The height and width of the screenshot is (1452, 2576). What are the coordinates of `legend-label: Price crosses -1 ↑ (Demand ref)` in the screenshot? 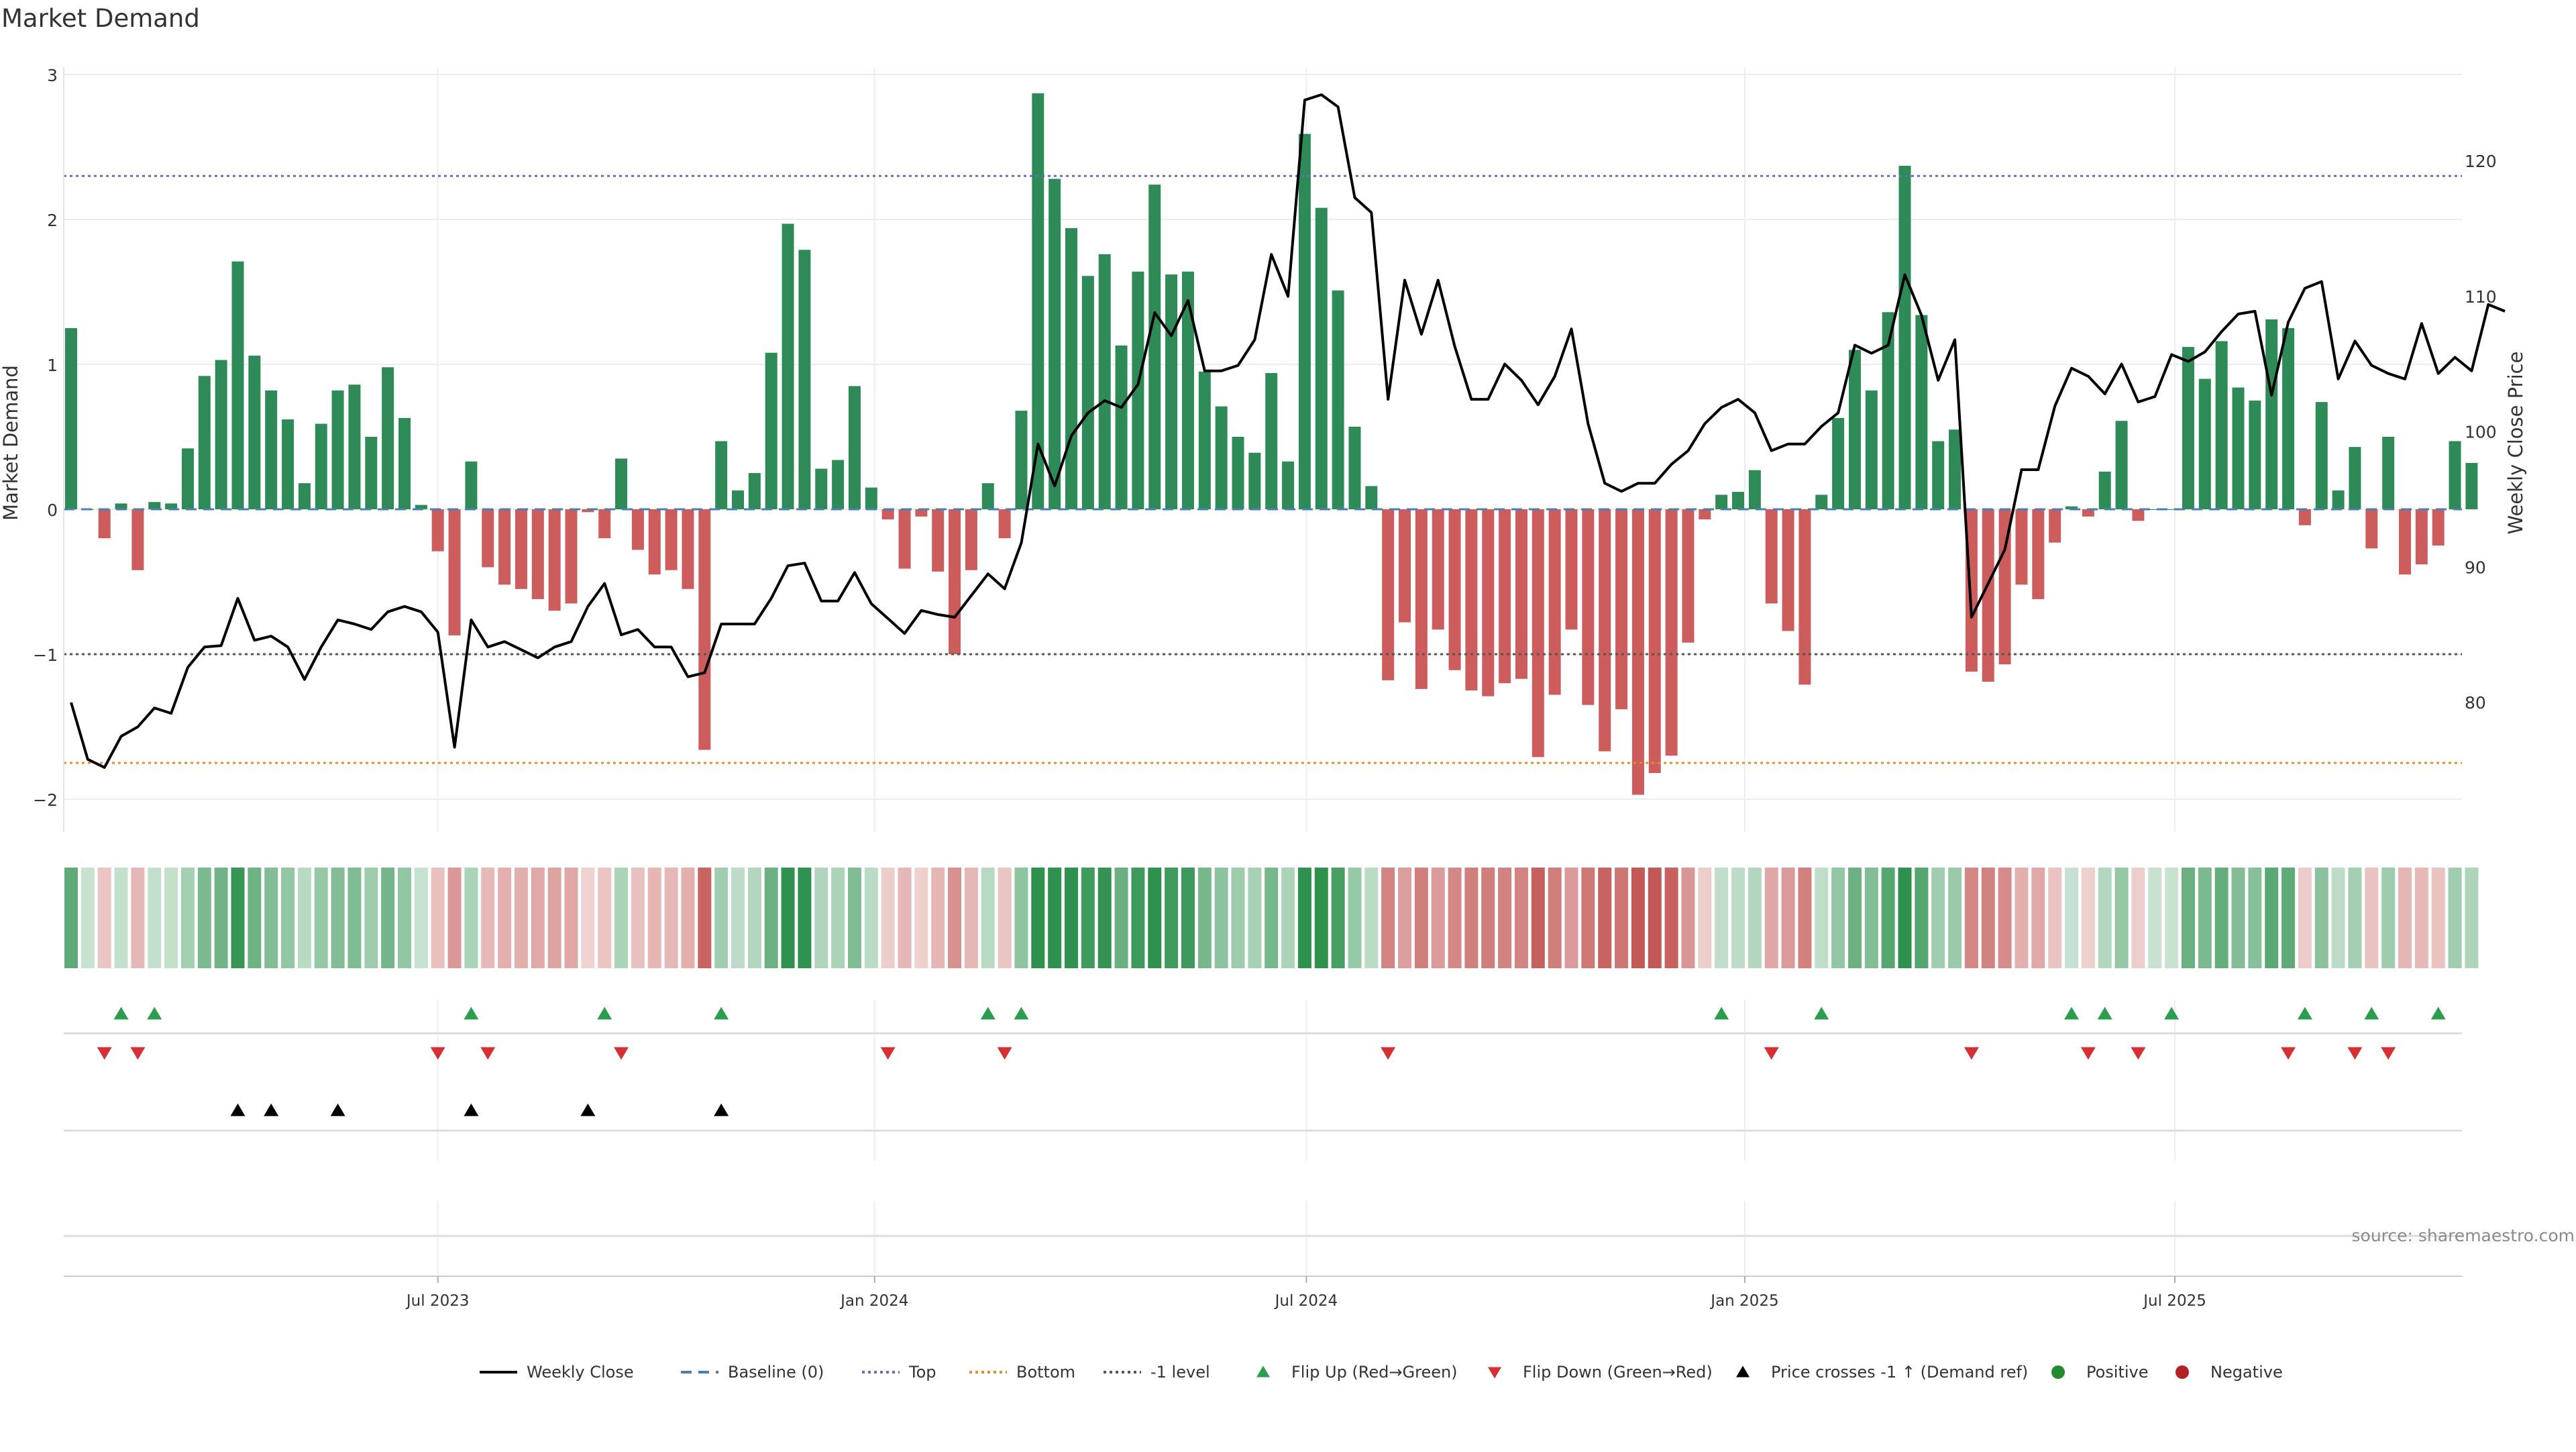 It's located at (1899, 1373).